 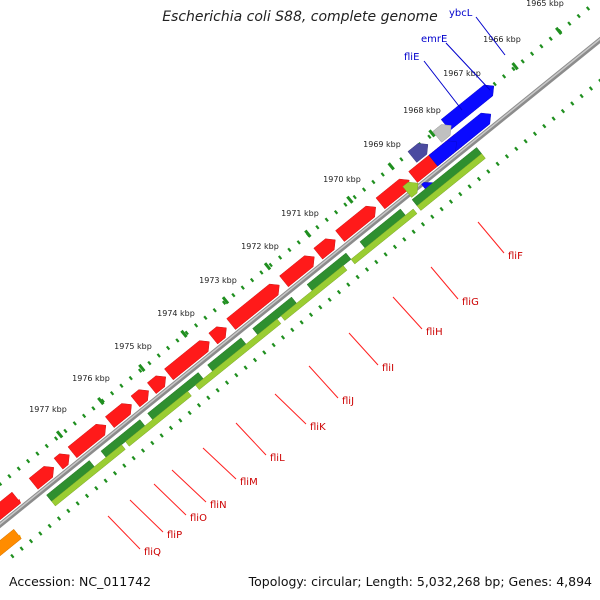 I want to click on kbp-label: 1967 kbp, so click(x=462, y=73).